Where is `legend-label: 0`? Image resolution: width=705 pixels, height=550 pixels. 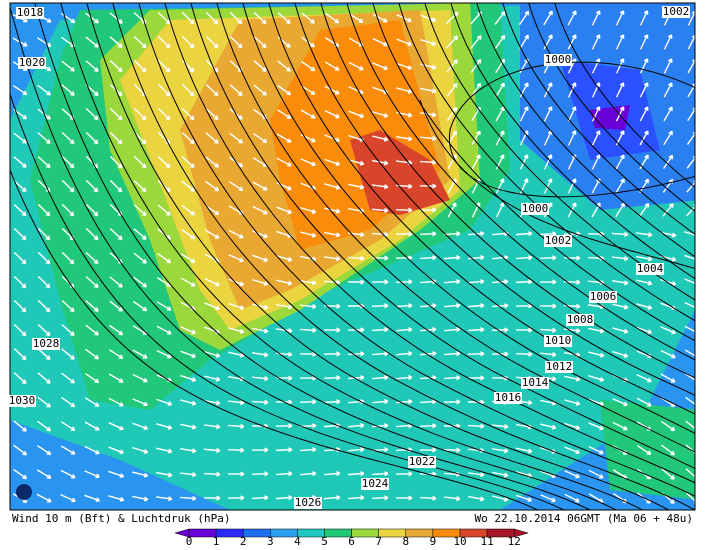 legend-label: 0 is located at coordinates (189, 540).